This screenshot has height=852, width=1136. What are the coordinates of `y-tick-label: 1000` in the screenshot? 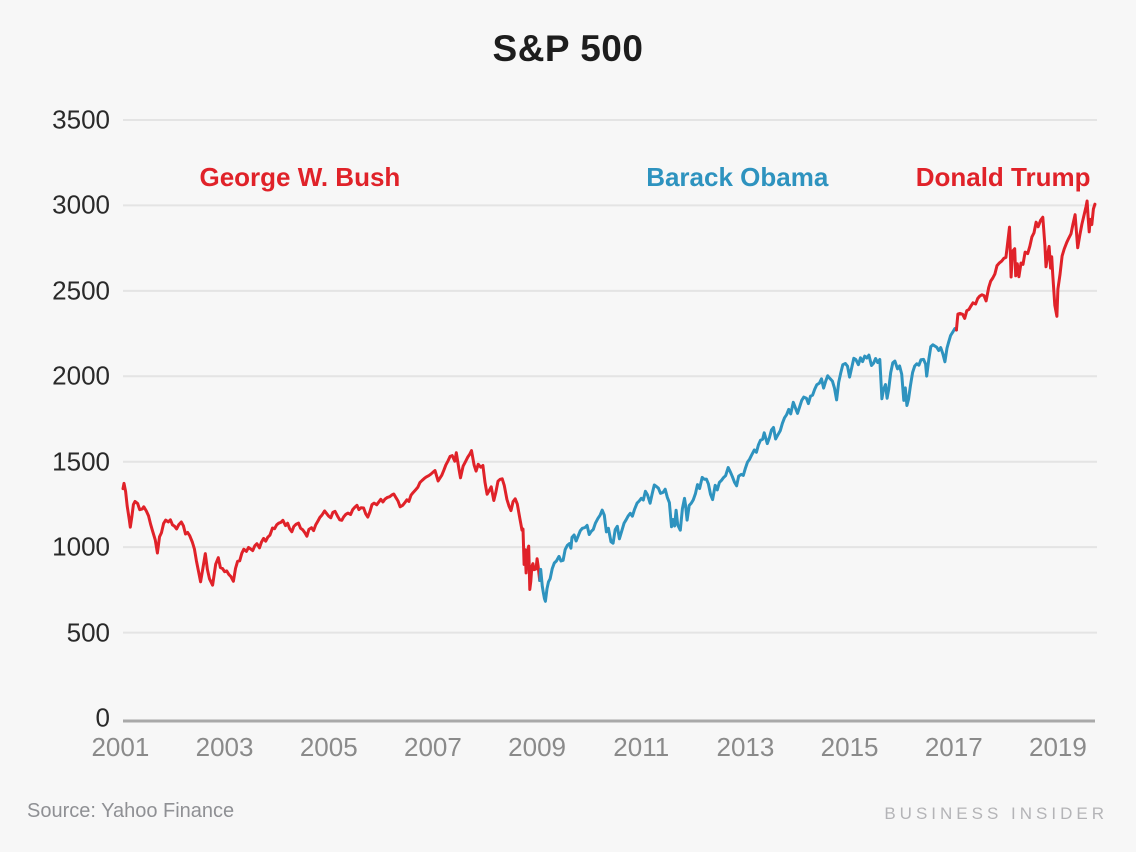 It's located at (81, 546).